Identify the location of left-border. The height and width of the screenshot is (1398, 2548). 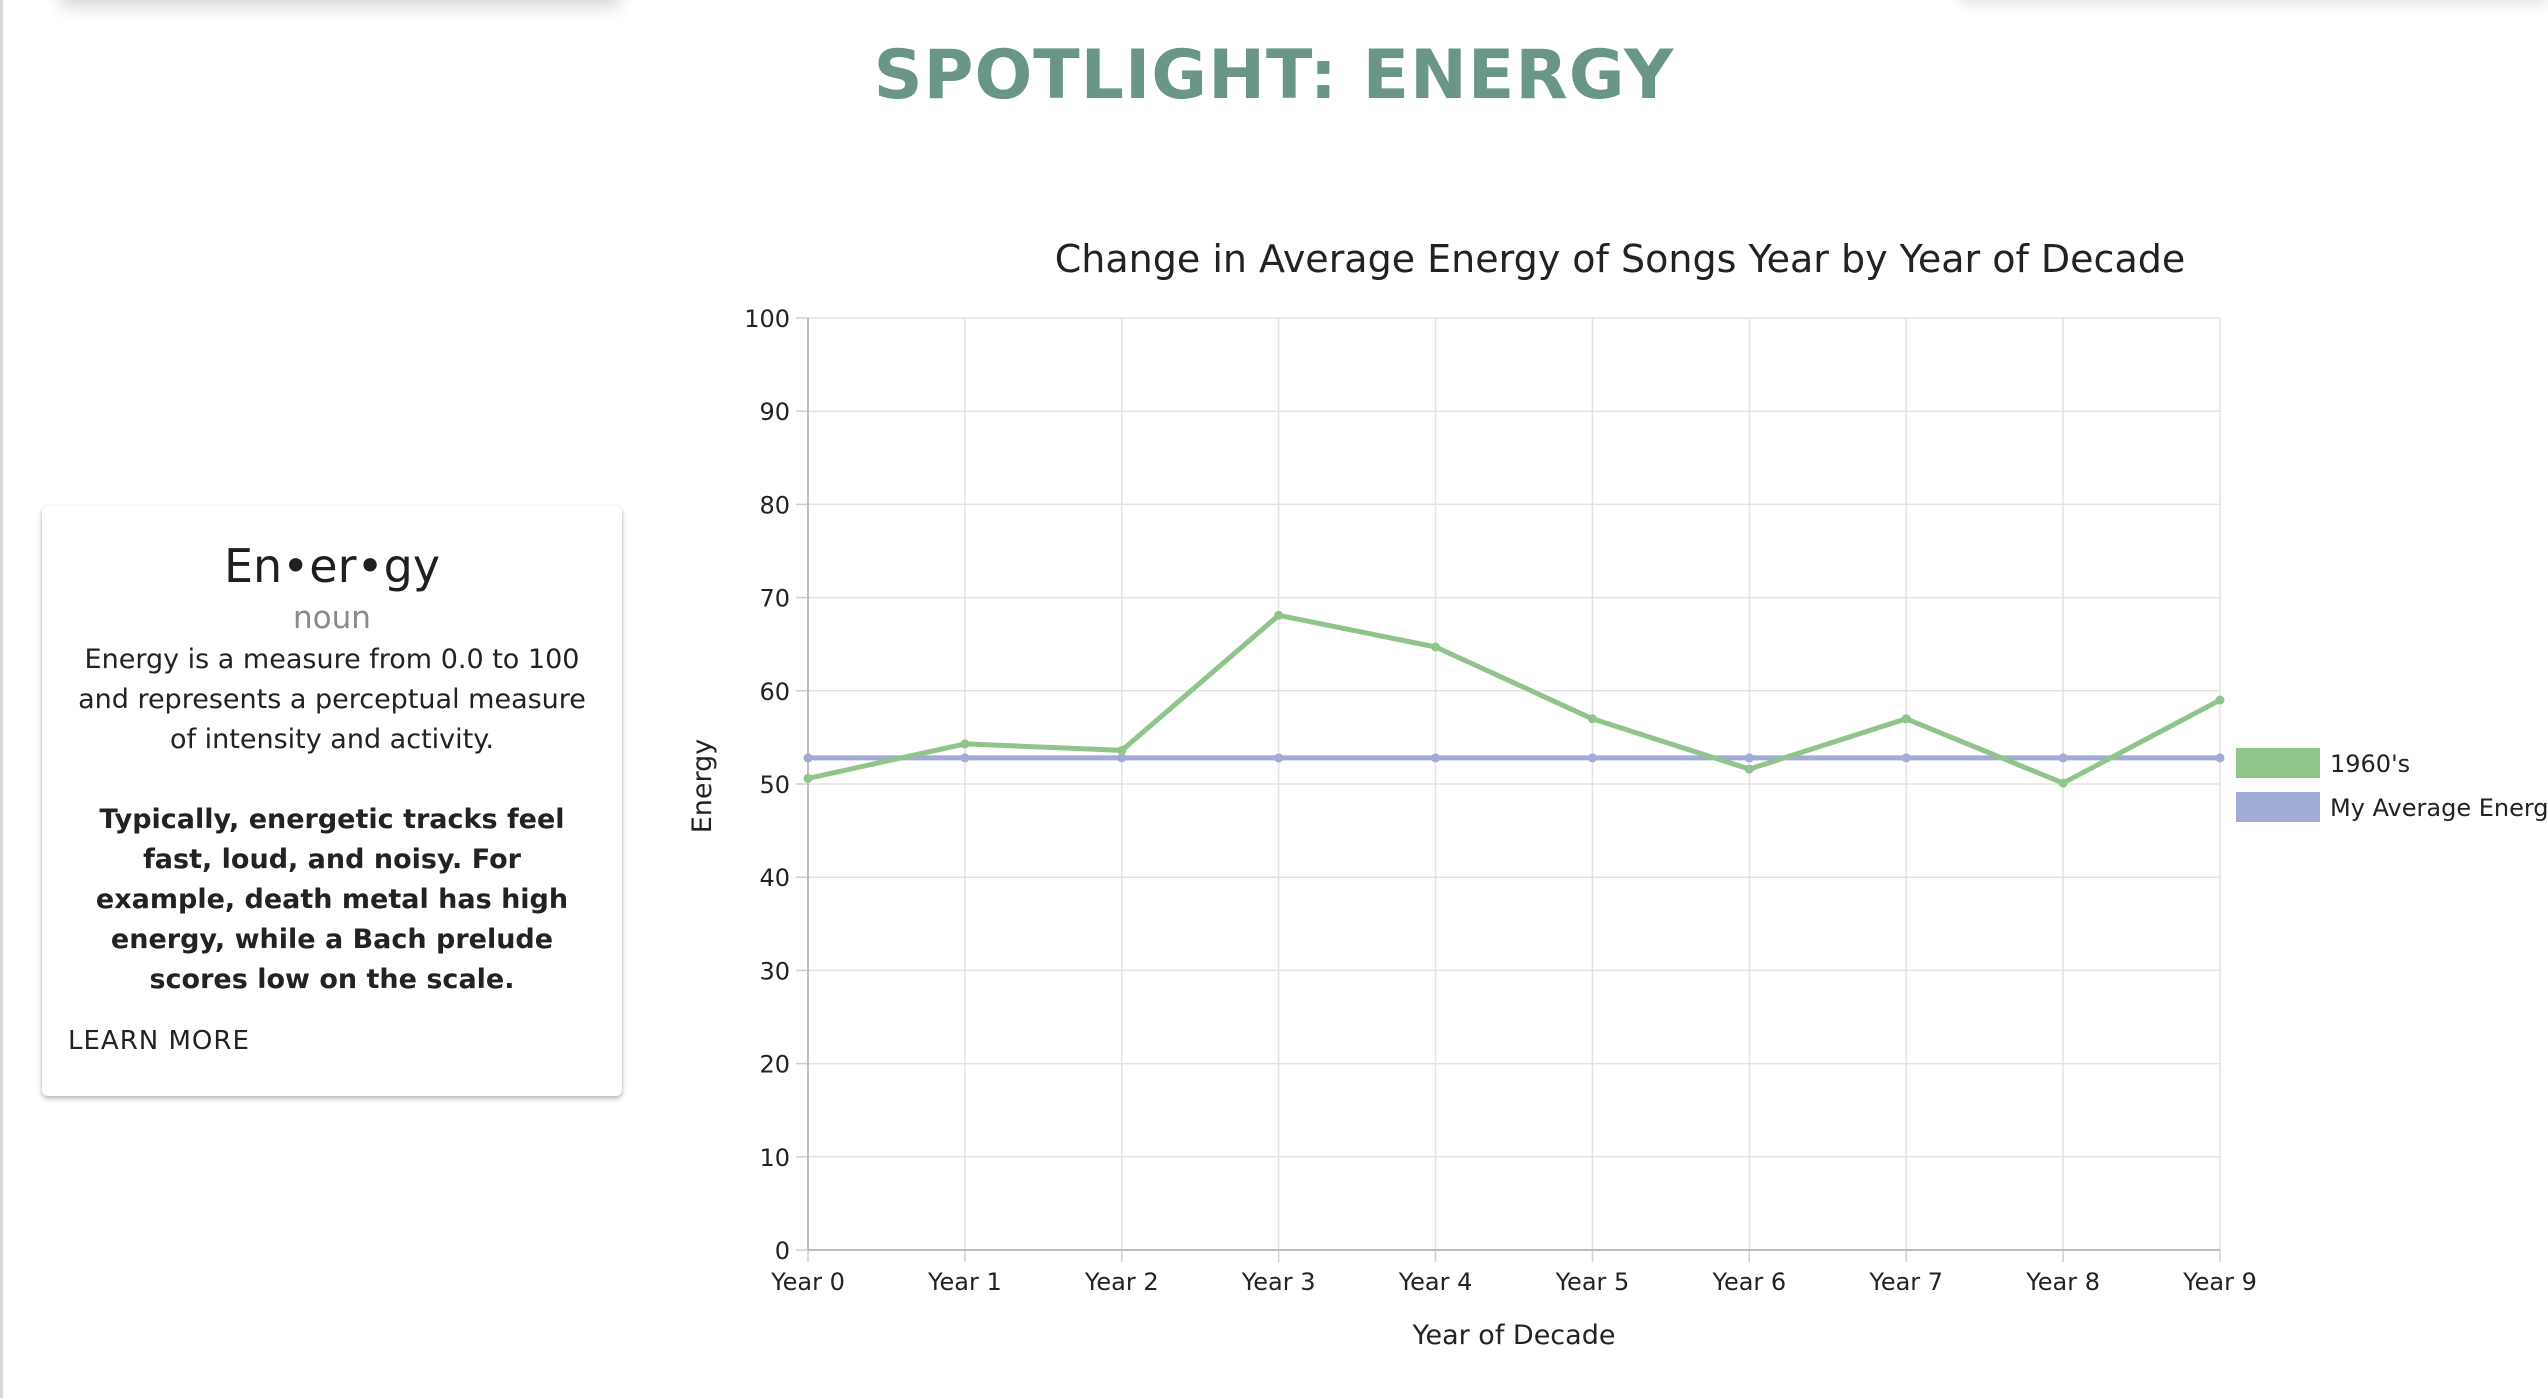
(1, 699).